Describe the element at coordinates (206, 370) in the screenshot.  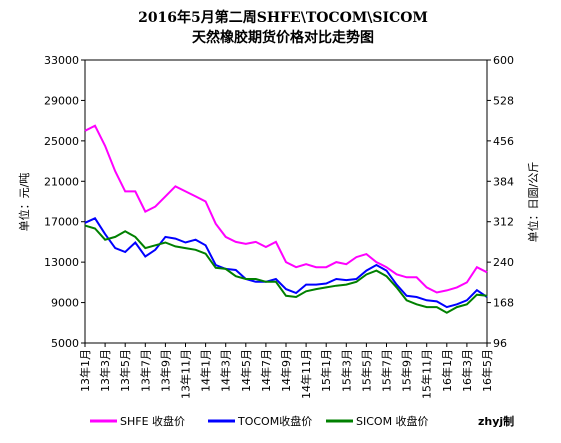
I see `x-tick-label: 14年1月` at that location.